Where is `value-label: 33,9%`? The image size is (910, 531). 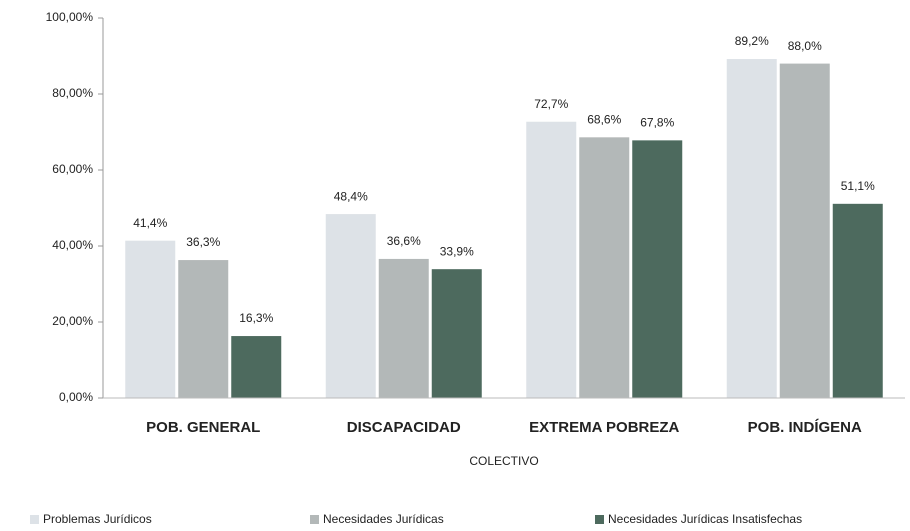 value-label: 33,9% is located at coordinates (457, 251).